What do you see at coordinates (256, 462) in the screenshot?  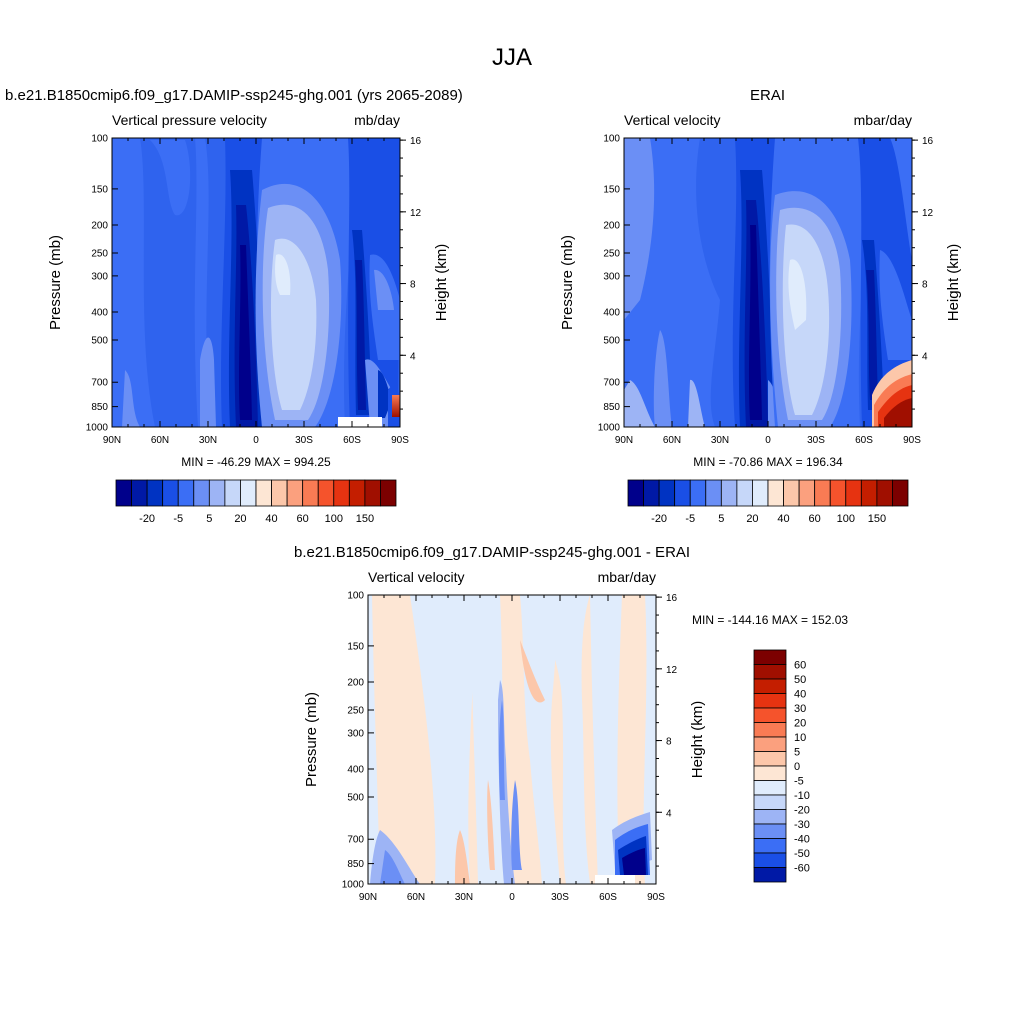 I see `panel1-minmax: MIN = -46.29 MAX = 994.25` at bounding box center [256, 462].